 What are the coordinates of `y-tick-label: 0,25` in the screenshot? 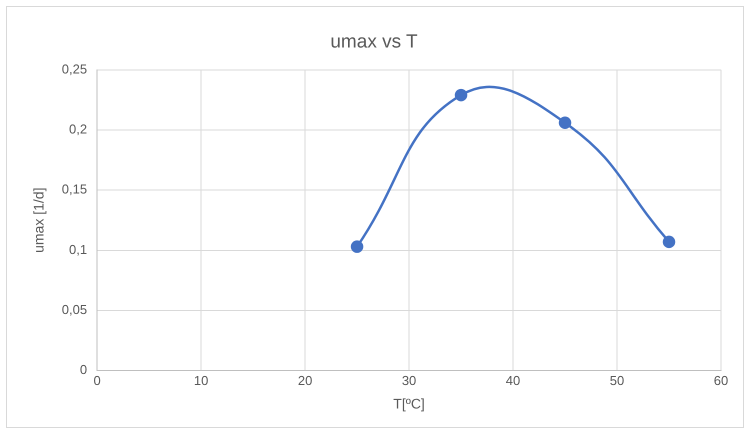 It's located at (75, 68).